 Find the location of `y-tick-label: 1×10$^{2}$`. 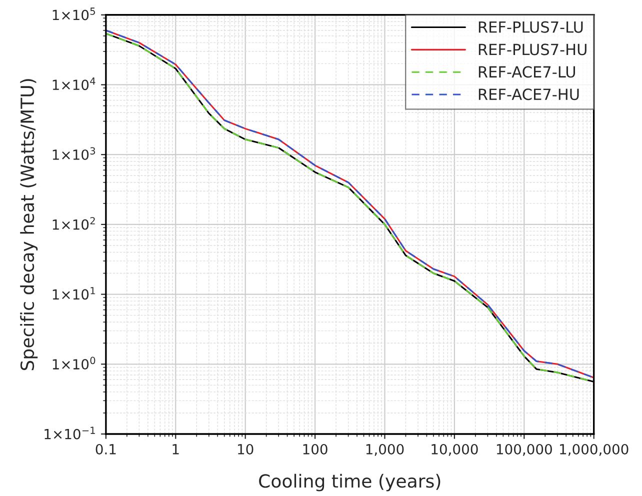

y-tick-label: 1×10$^{2}$ is located at coordinates (73, 223).